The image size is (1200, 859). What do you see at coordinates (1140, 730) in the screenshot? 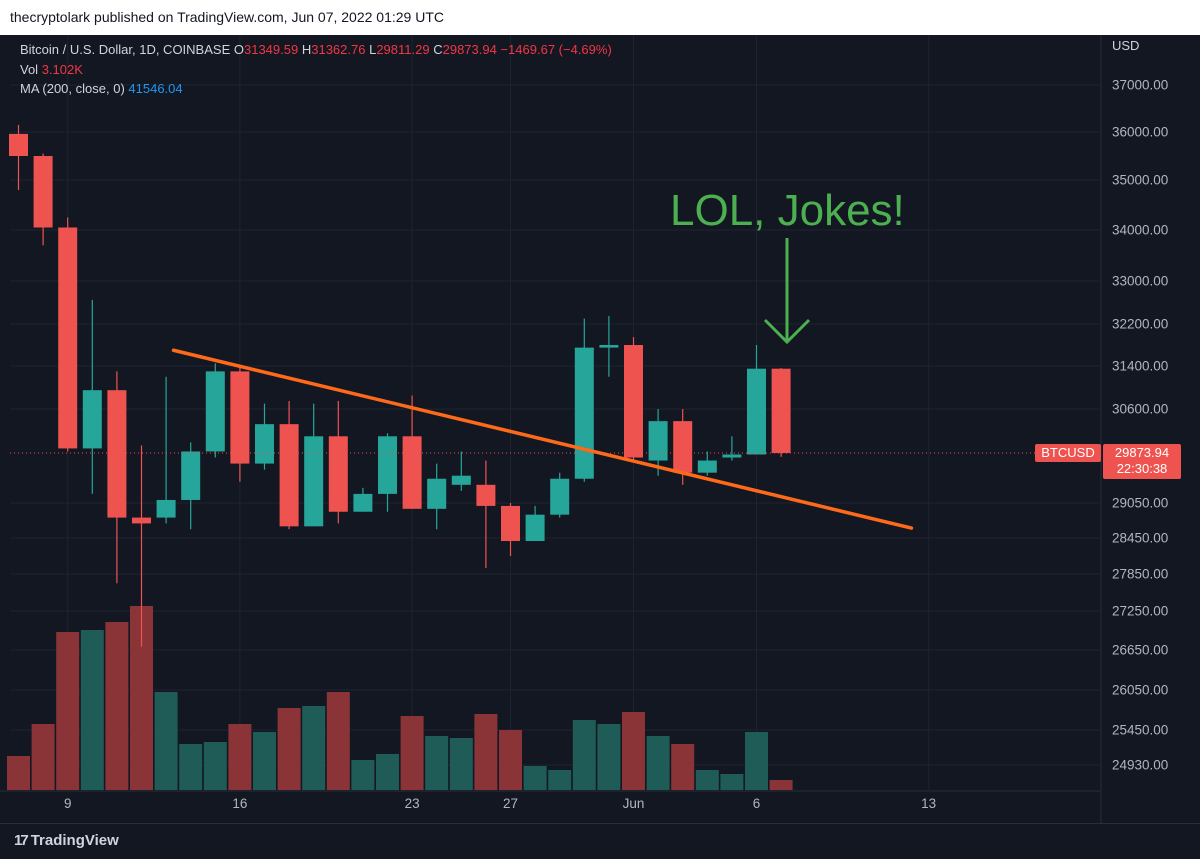
I see `y-tick-label: 25450.00` at bounding box center [1140, 730].